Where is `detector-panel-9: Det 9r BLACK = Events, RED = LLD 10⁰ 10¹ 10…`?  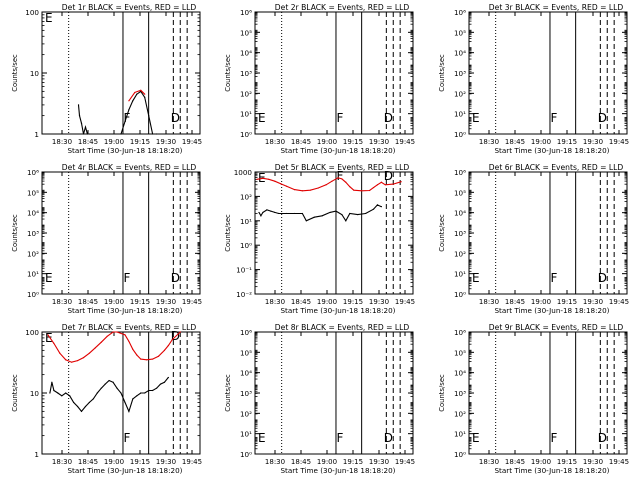 detector-panel-9: Det 9r BLACK = Events, RED = LLD 10⁰ 10¹ 10… is located at coordinates (533, 399).